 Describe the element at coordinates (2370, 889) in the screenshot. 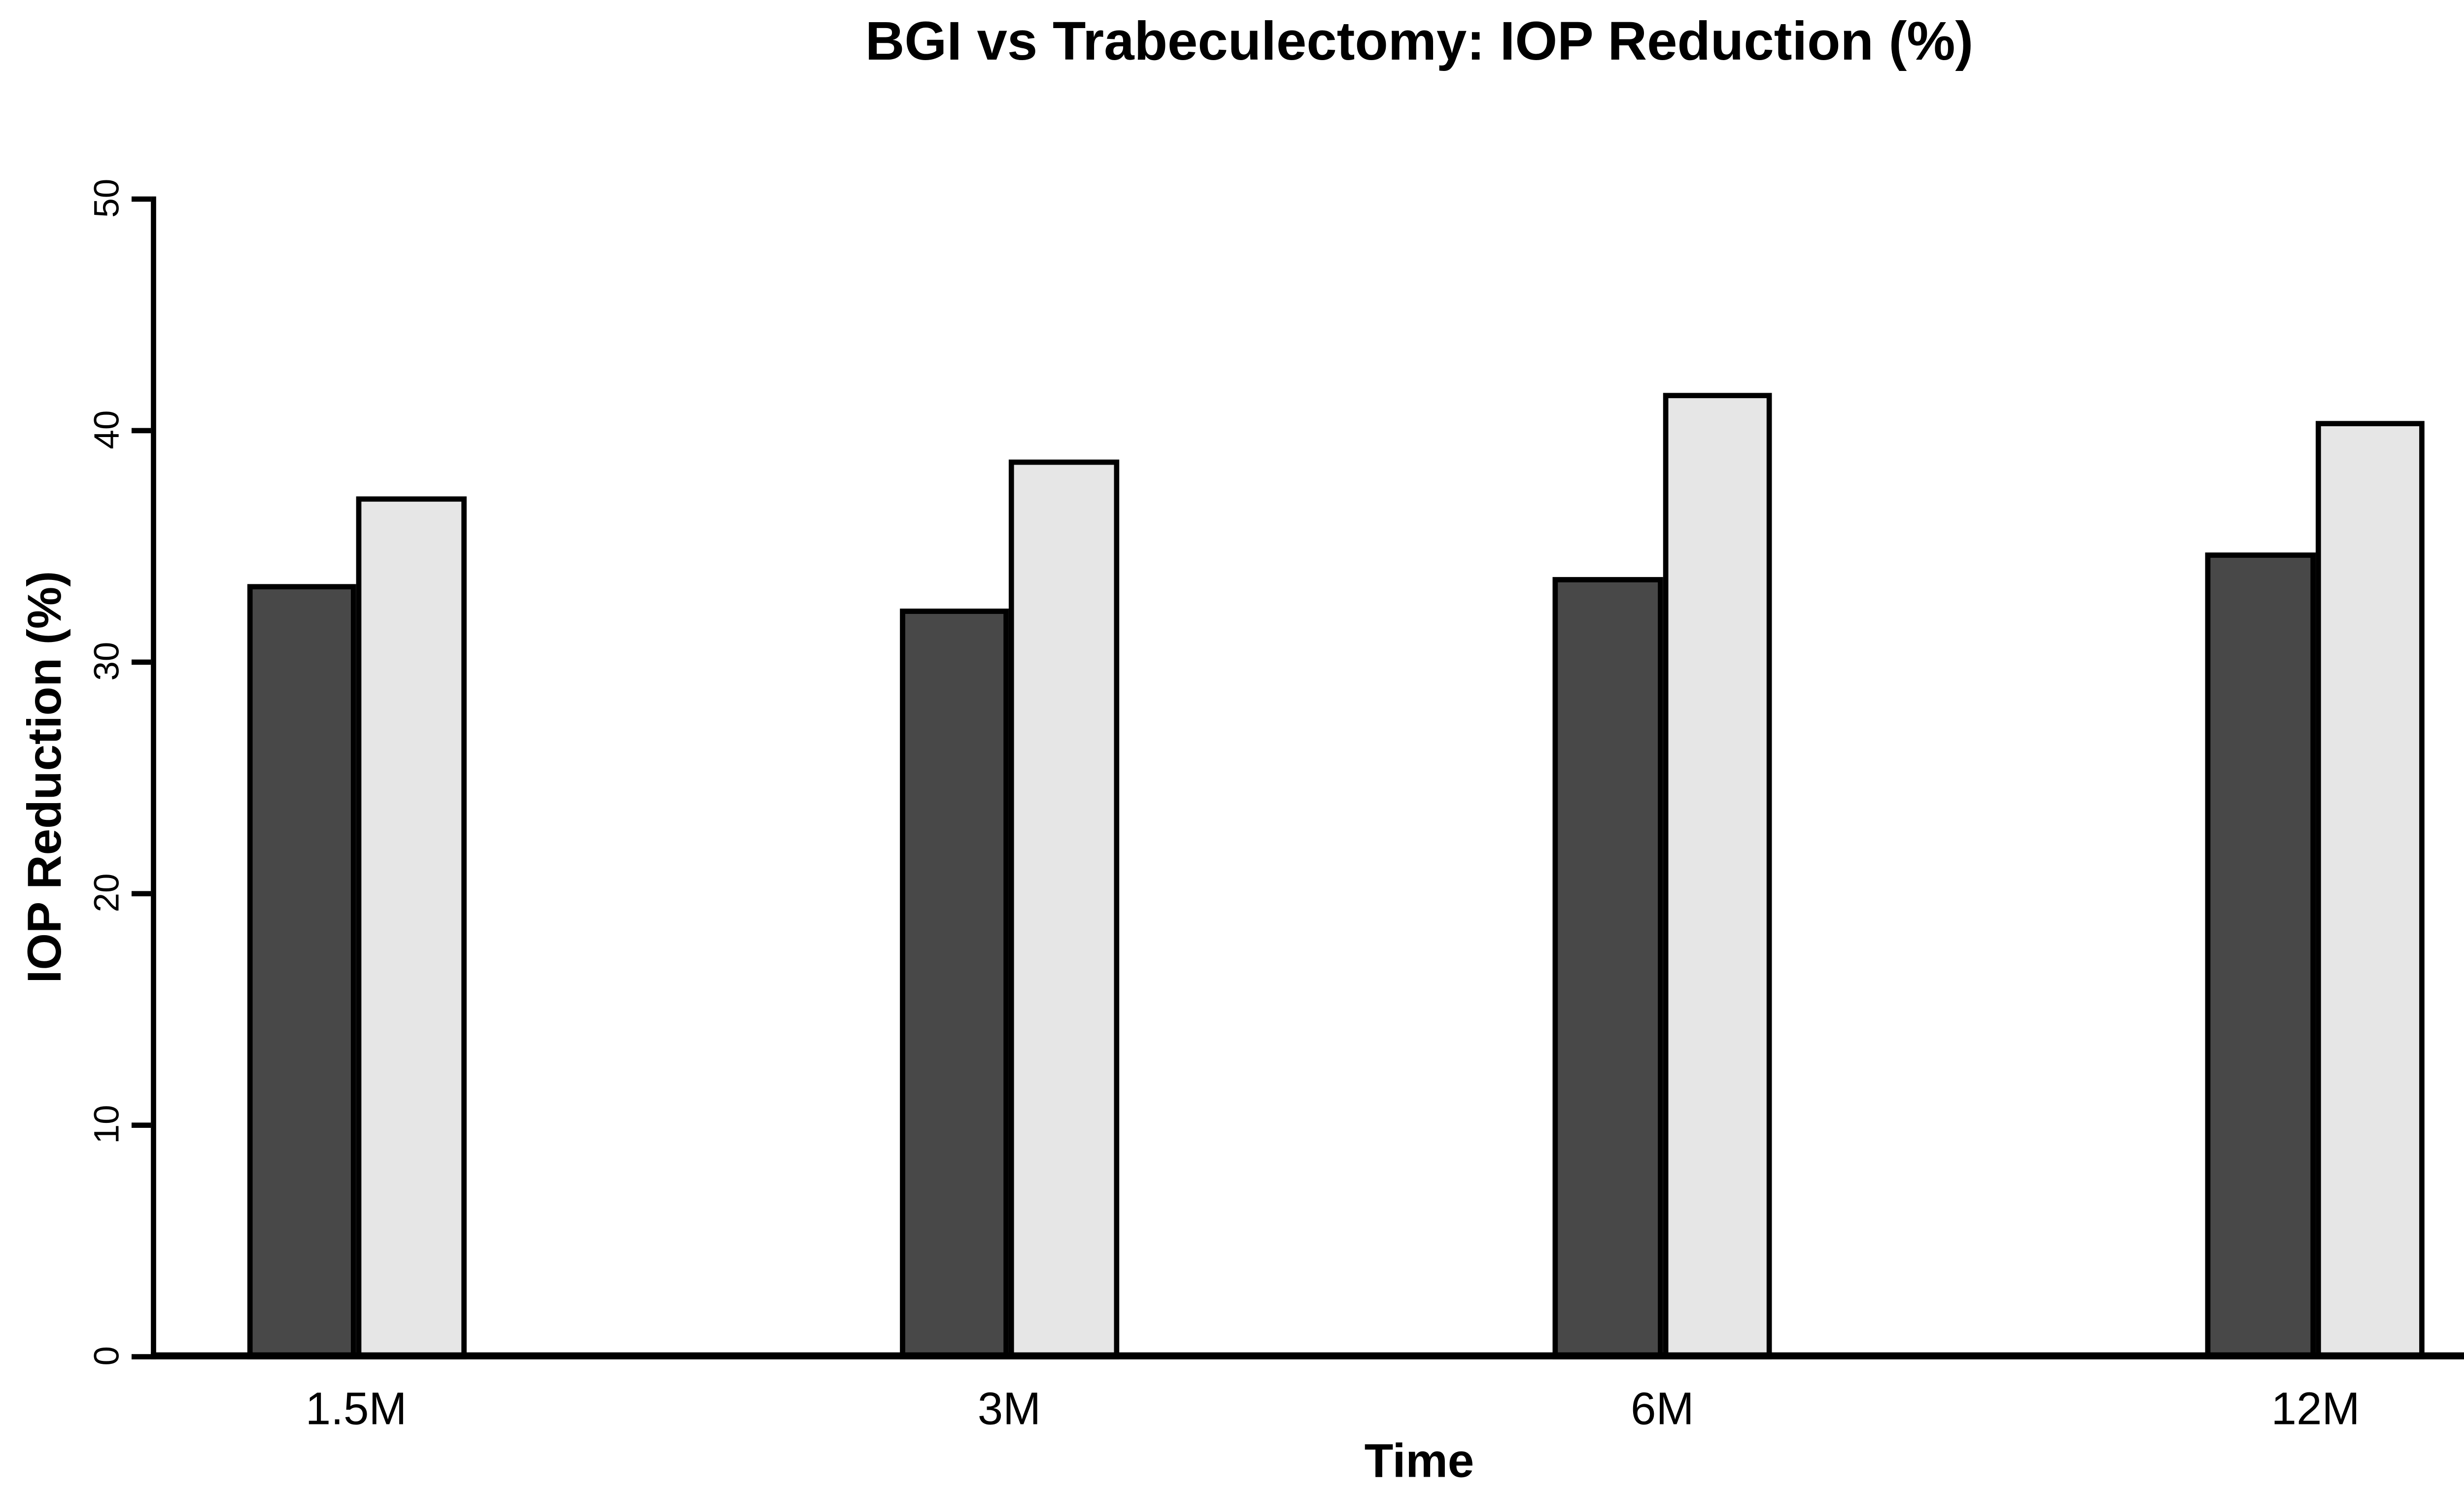

I see `bar-trab-12m` at that location.